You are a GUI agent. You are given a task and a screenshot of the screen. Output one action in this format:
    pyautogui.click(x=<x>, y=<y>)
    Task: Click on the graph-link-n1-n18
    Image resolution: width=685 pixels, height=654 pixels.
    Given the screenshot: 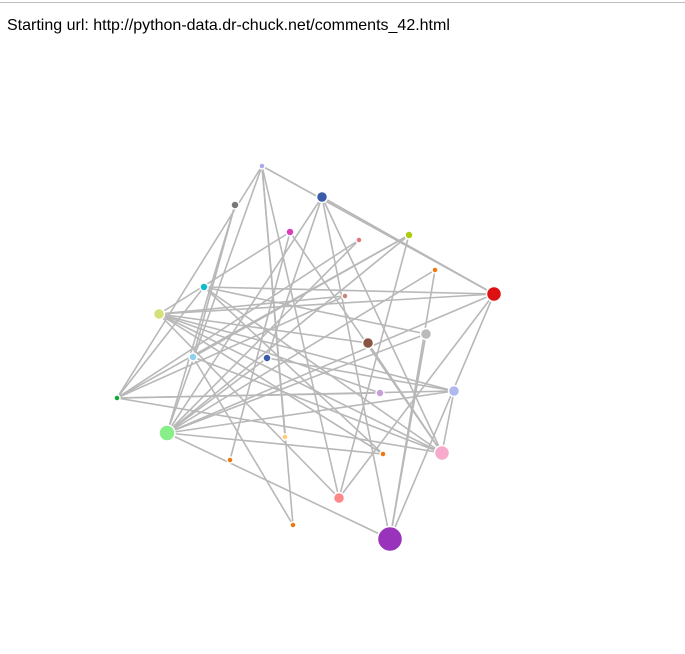 What is the action you would take?
    pyautogui.click(x=201, y=319)
    